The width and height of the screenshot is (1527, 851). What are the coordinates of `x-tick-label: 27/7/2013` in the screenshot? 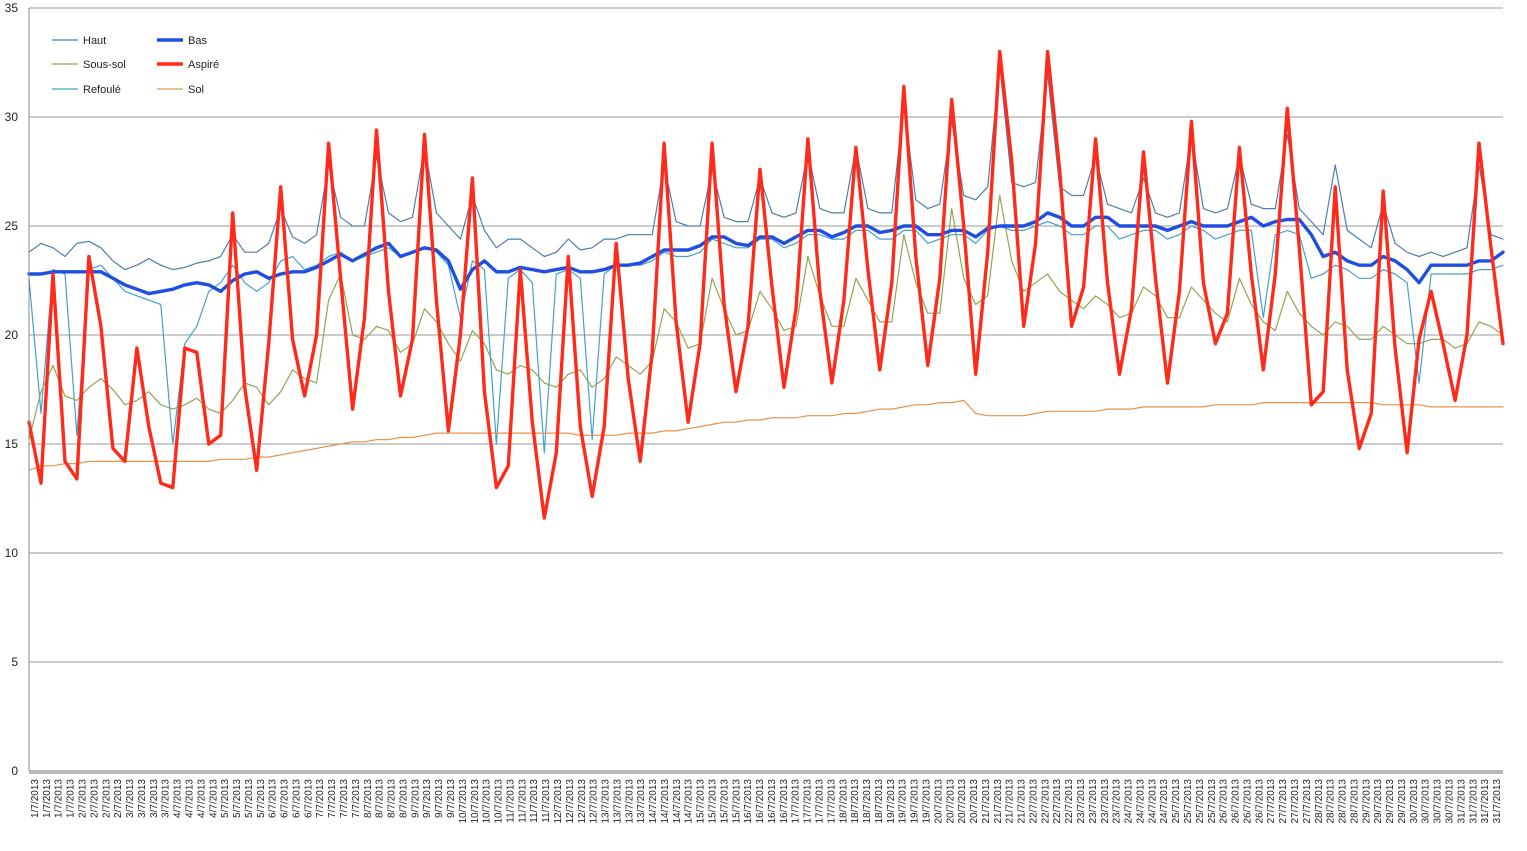 It's located at (1295, 801).